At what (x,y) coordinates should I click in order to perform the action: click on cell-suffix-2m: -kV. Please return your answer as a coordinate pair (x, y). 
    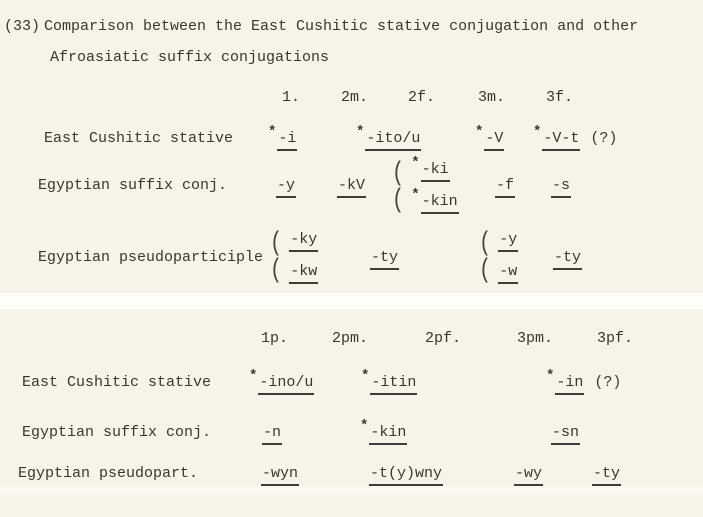
    Looking at the image, I should click on (352, 188).